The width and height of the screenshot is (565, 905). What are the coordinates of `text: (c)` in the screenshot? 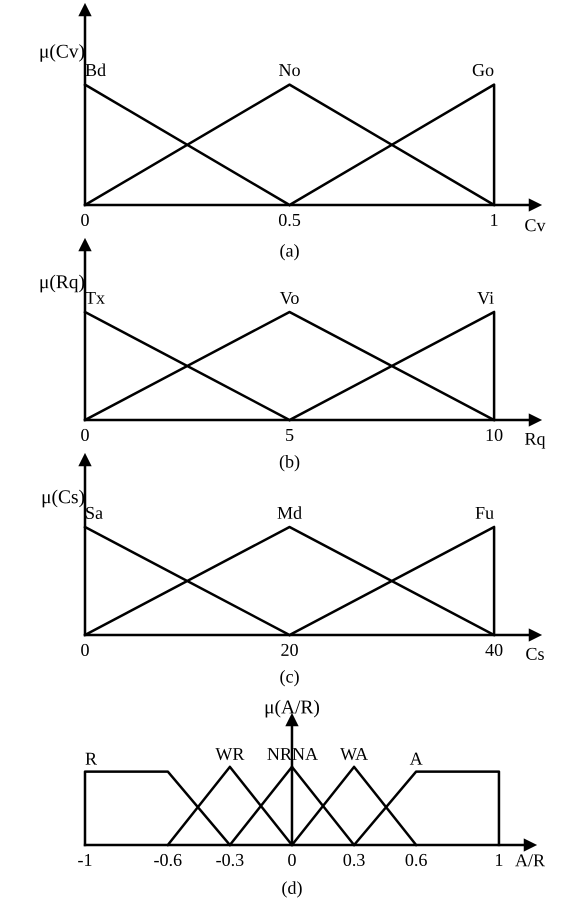 It's located at (289, 678).